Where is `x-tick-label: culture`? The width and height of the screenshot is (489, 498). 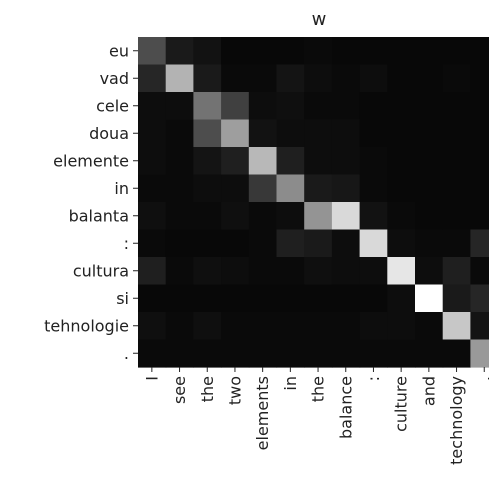
x-tick-label: culture is located at coordinates (401, 404).